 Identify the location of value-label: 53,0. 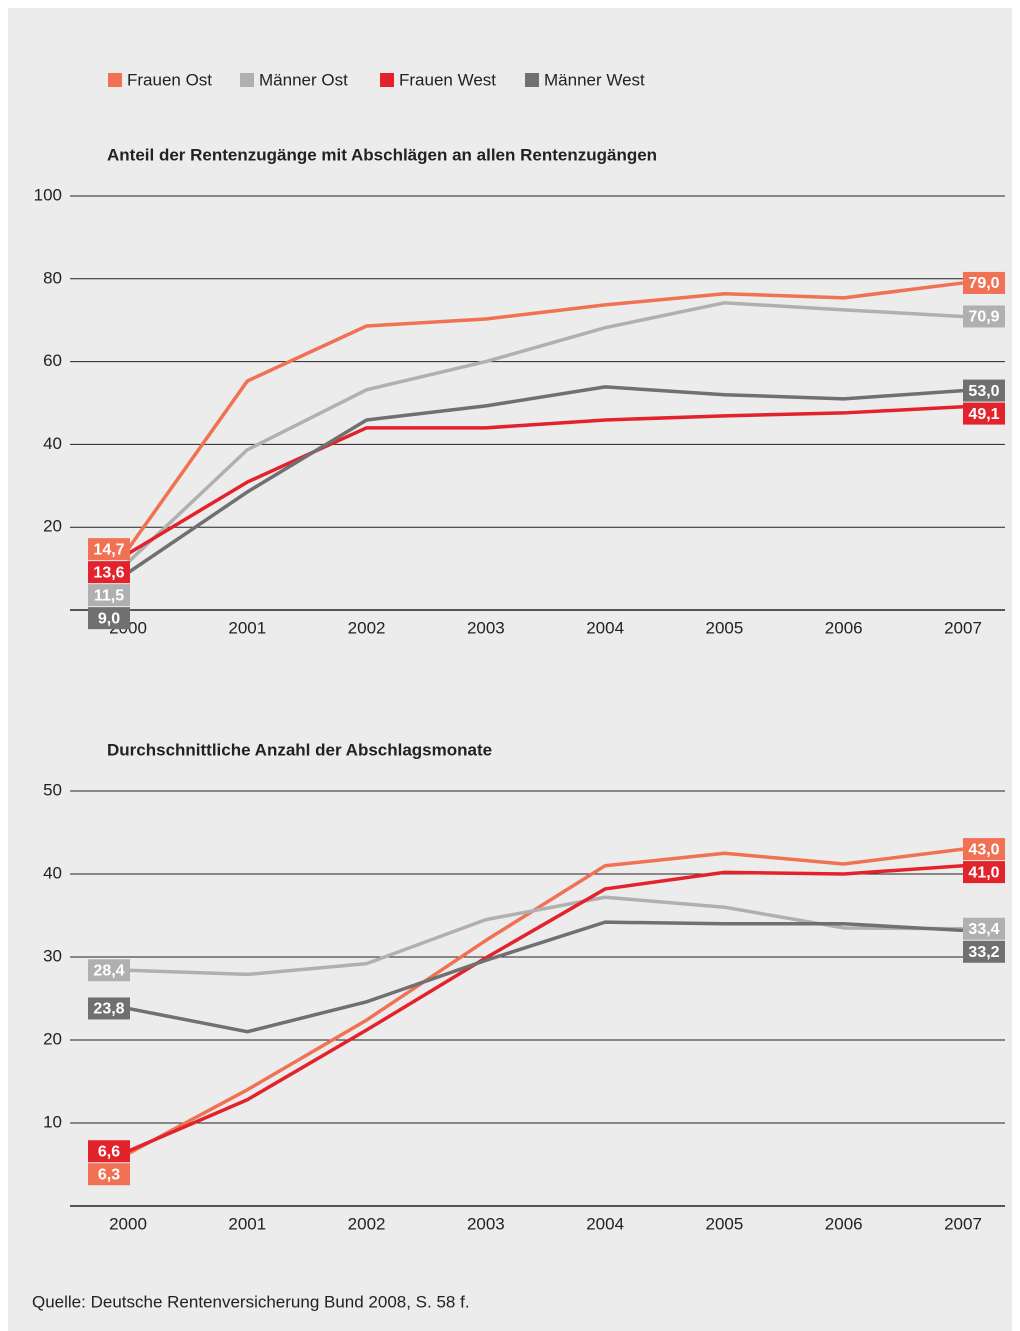
(983, 391).